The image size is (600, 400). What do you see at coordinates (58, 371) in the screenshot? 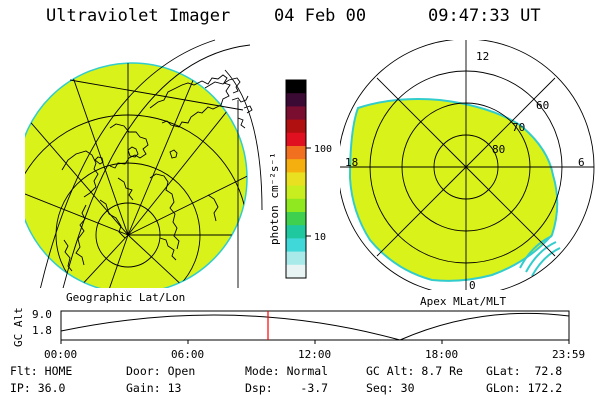
I see `status-flt-value: HOME` at bounding box center [58, 371].